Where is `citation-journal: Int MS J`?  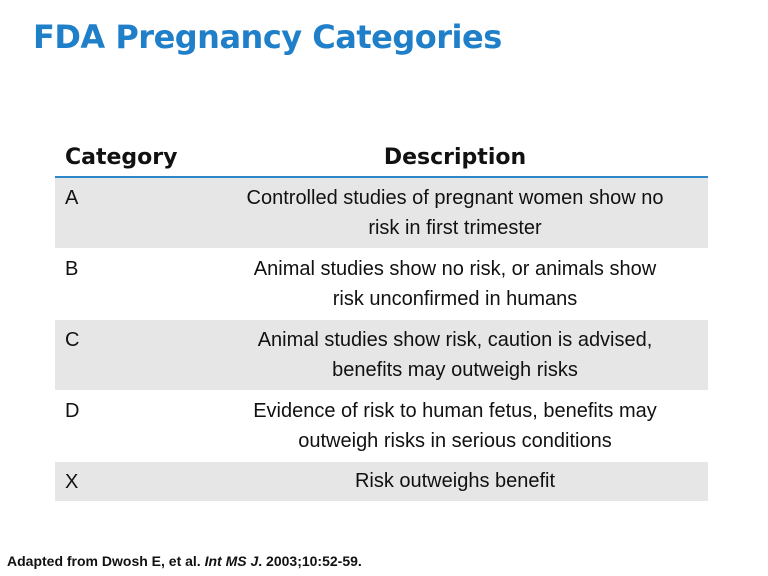 citation-journal: Int MS J is located at coordinates (231, 561).